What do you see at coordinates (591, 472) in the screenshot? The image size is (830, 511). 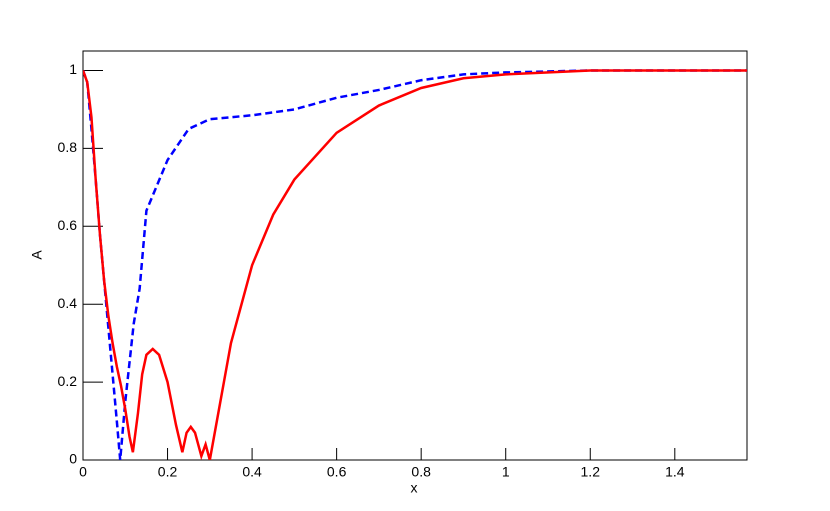 I see `x-tick-label: 1.2` at bounding box center [591, 472].